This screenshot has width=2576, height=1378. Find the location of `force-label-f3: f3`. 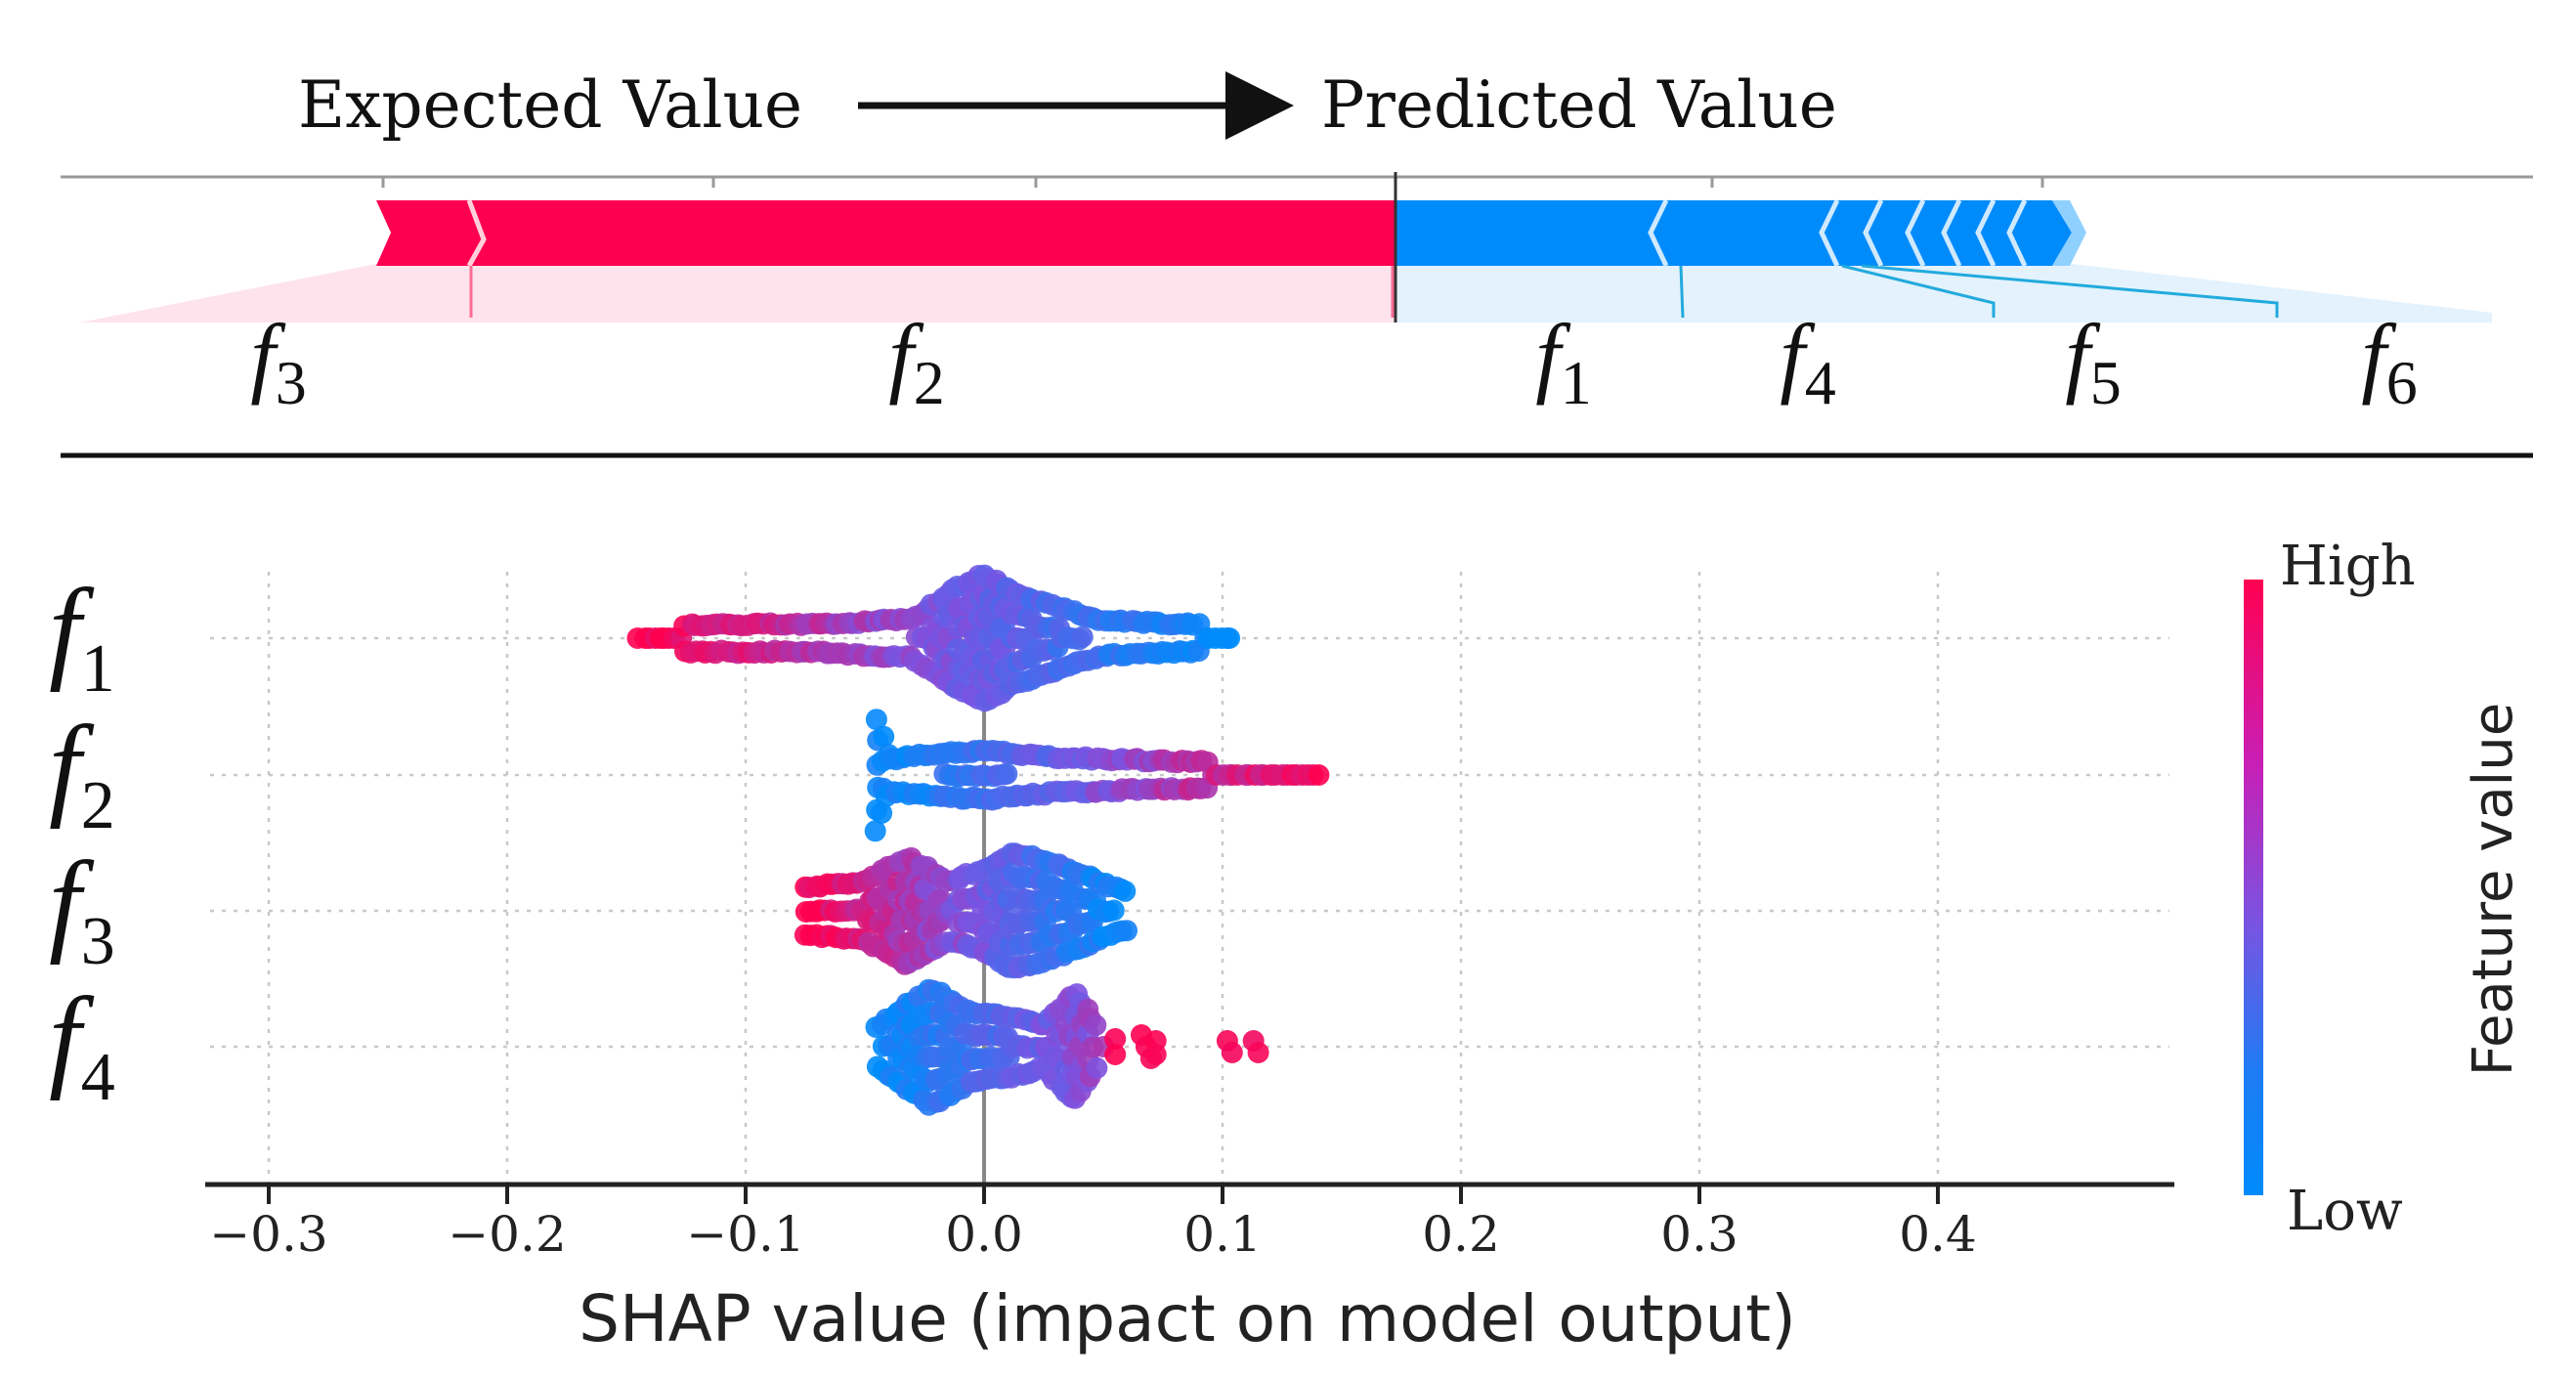

force-label-f3: f3 is located at coordinates (278, 361).